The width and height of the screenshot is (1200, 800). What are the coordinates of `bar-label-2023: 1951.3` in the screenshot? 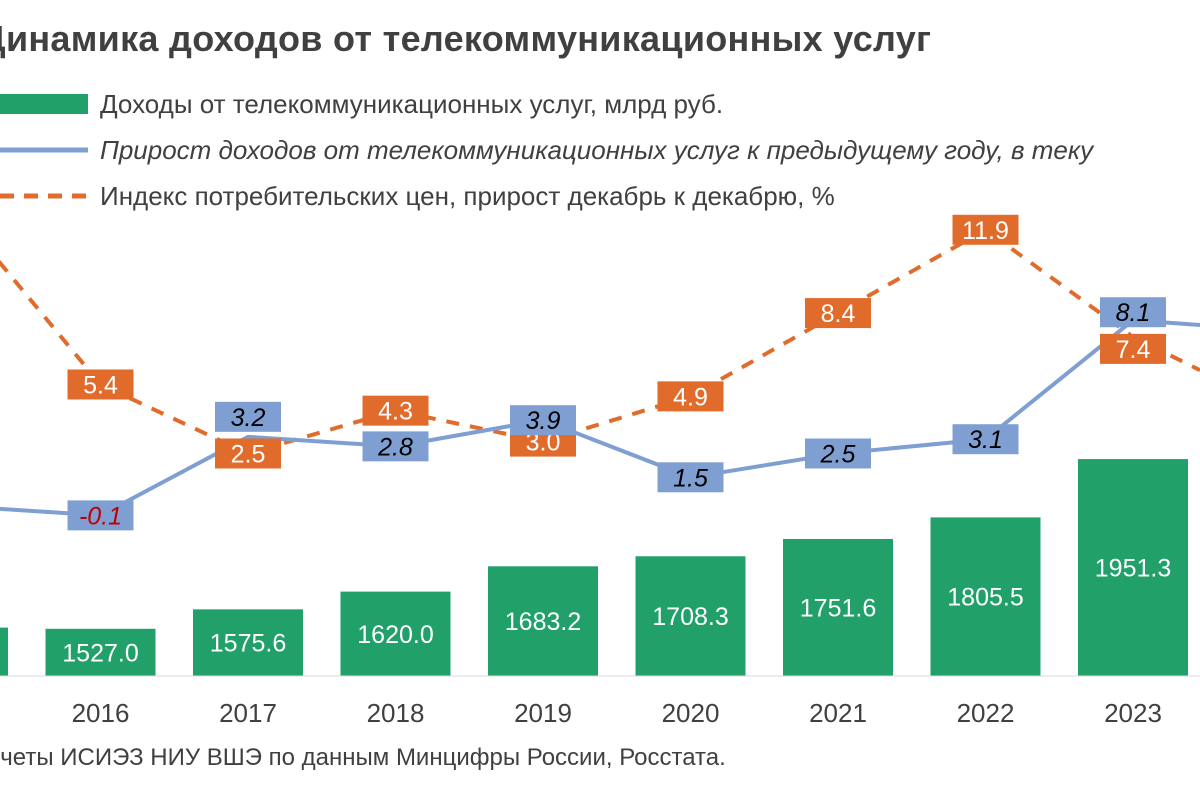 It's located at (1133, 569).